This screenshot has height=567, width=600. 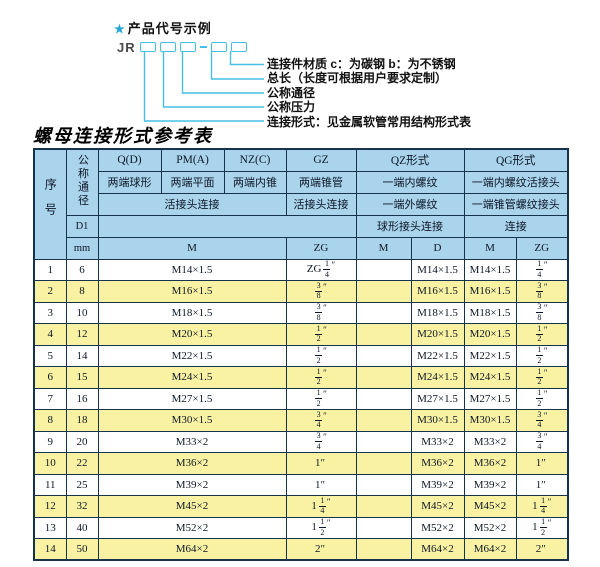 I want to click on header-row-no: 序号, so click(x=50, y=204).